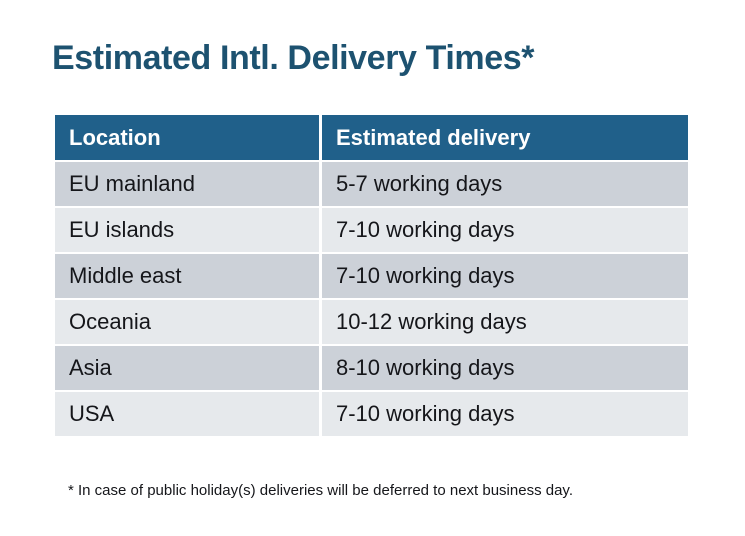 Image resolution: width=745 pixels, height=536 pixels. Describe the element at coordinates (505, 368) in the screenshot. I see `cell-delivery: 8-10 working days` at that location.